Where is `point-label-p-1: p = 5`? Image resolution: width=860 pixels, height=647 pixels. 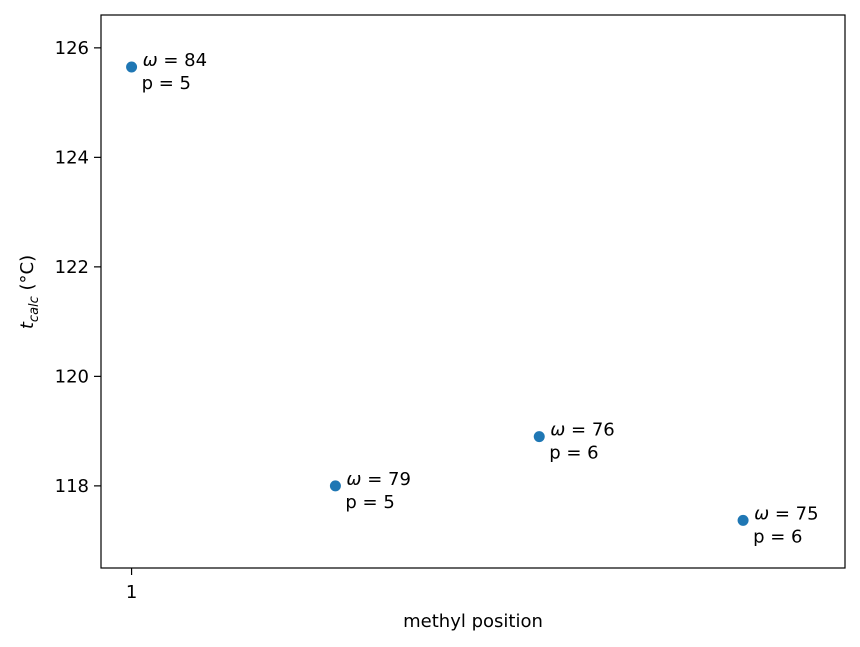
point-label-p-1: p = 5 is located at coordinates (166, 83).